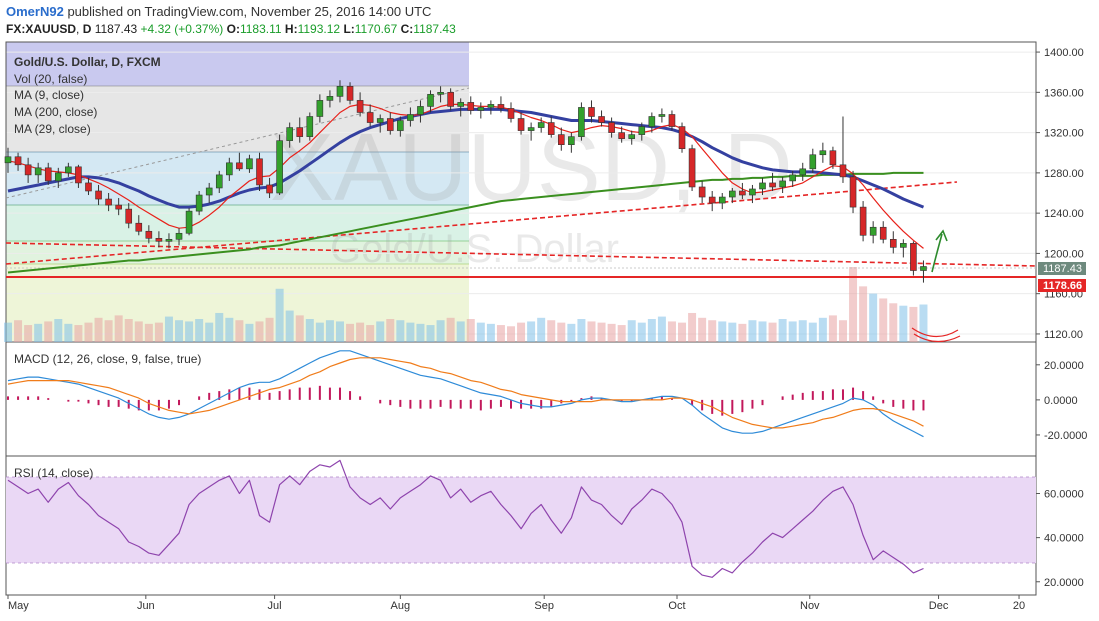 This screenshot has width=1099, height=621. What do you see at coordinates (35, 11) in the screenshot?
I see `author-link: OmerN92` at bounding box center [35, 11].